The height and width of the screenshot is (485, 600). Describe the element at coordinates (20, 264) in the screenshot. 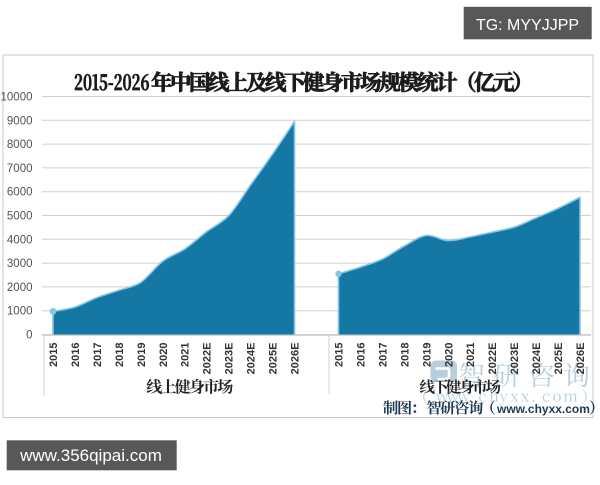

I see `svg-text: 3000` at that location.